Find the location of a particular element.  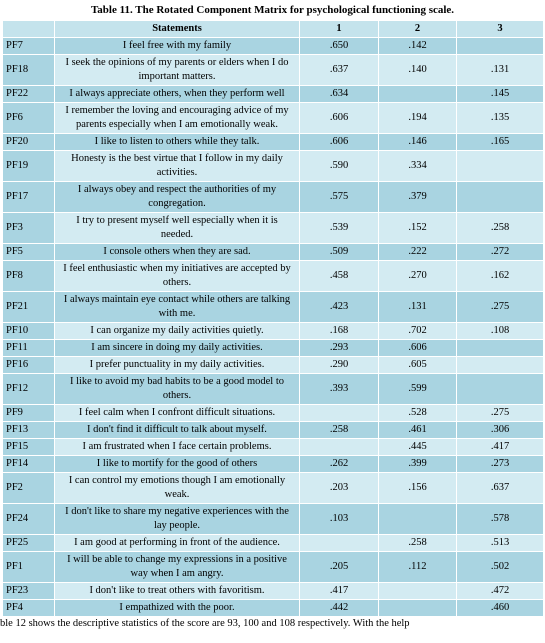

loading: .393 is located at coordinates (339, 389).